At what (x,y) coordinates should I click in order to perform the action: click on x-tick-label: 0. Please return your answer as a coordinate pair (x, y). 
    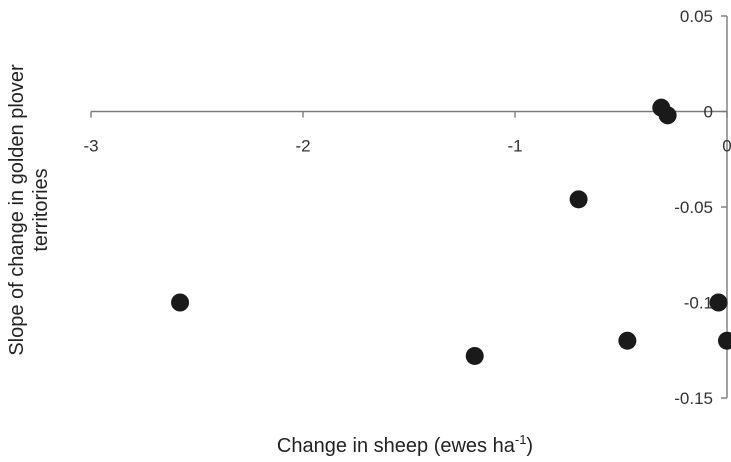
    Looking at the image, I should click on (726, 146).